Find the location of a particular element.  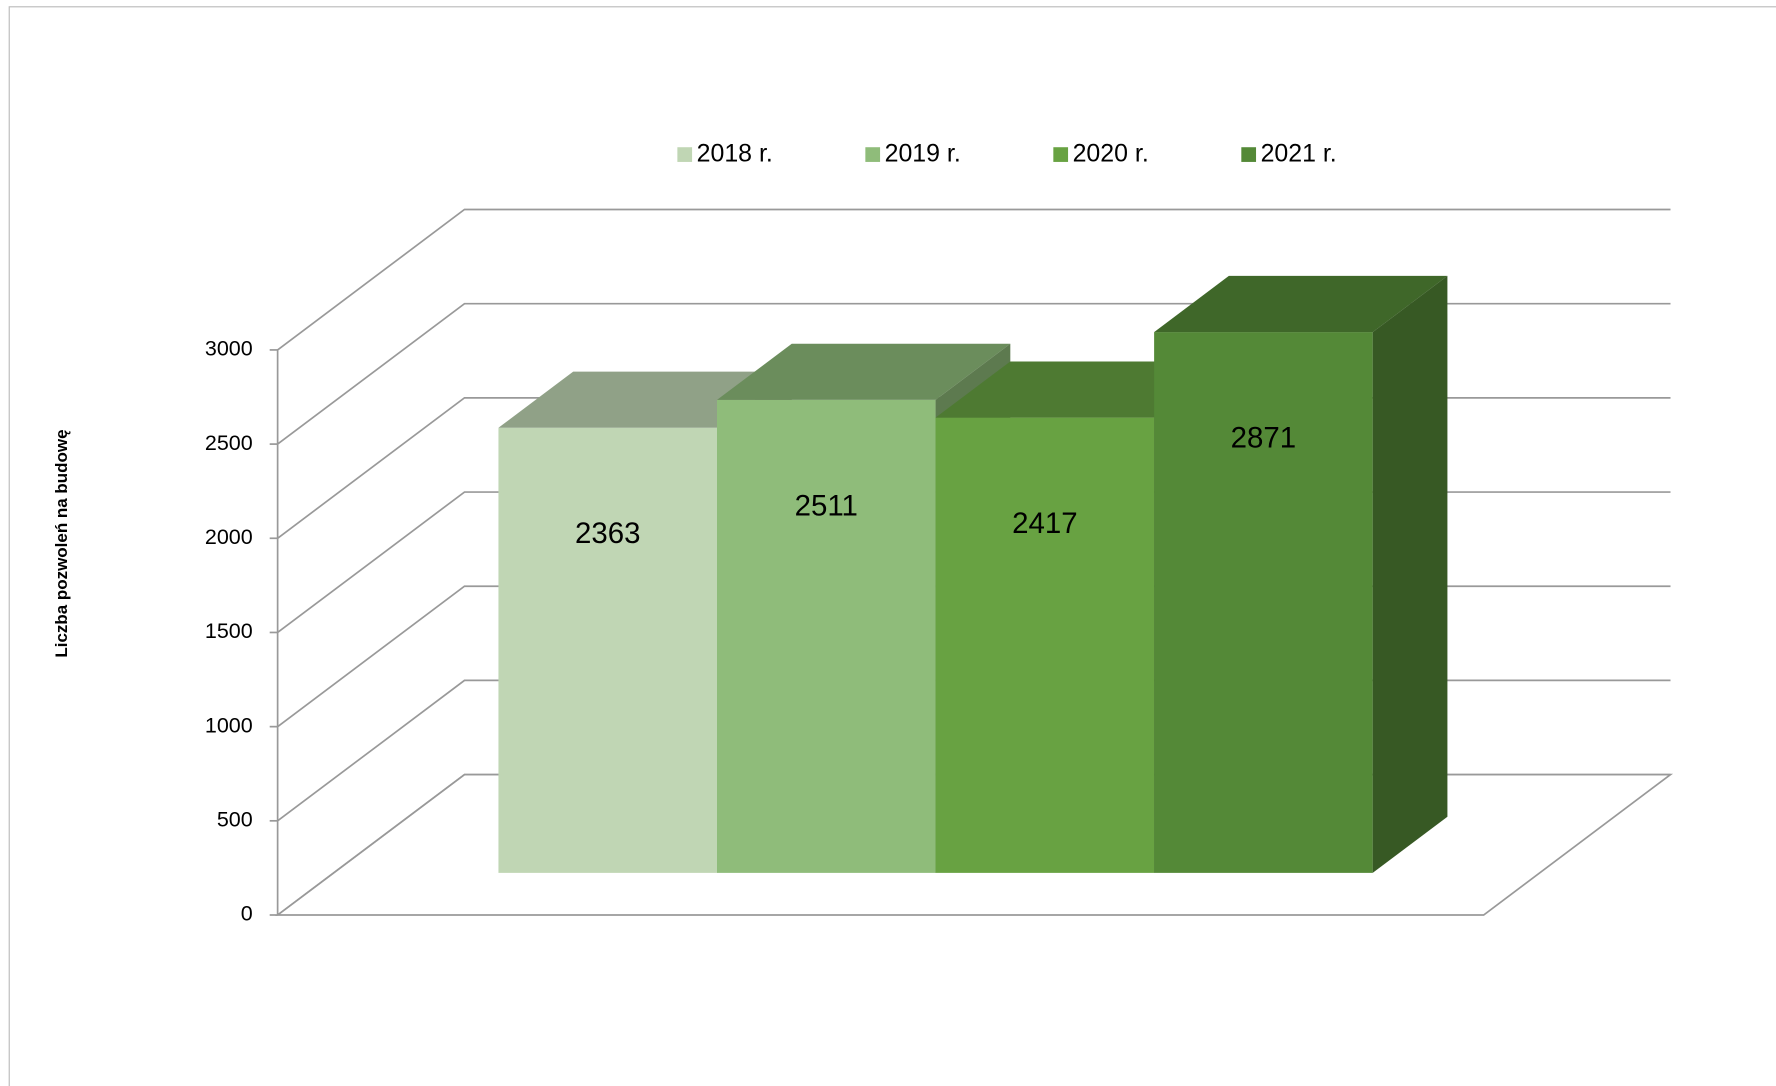

y-tick-label: 0 is located at coordinates (247, 914).